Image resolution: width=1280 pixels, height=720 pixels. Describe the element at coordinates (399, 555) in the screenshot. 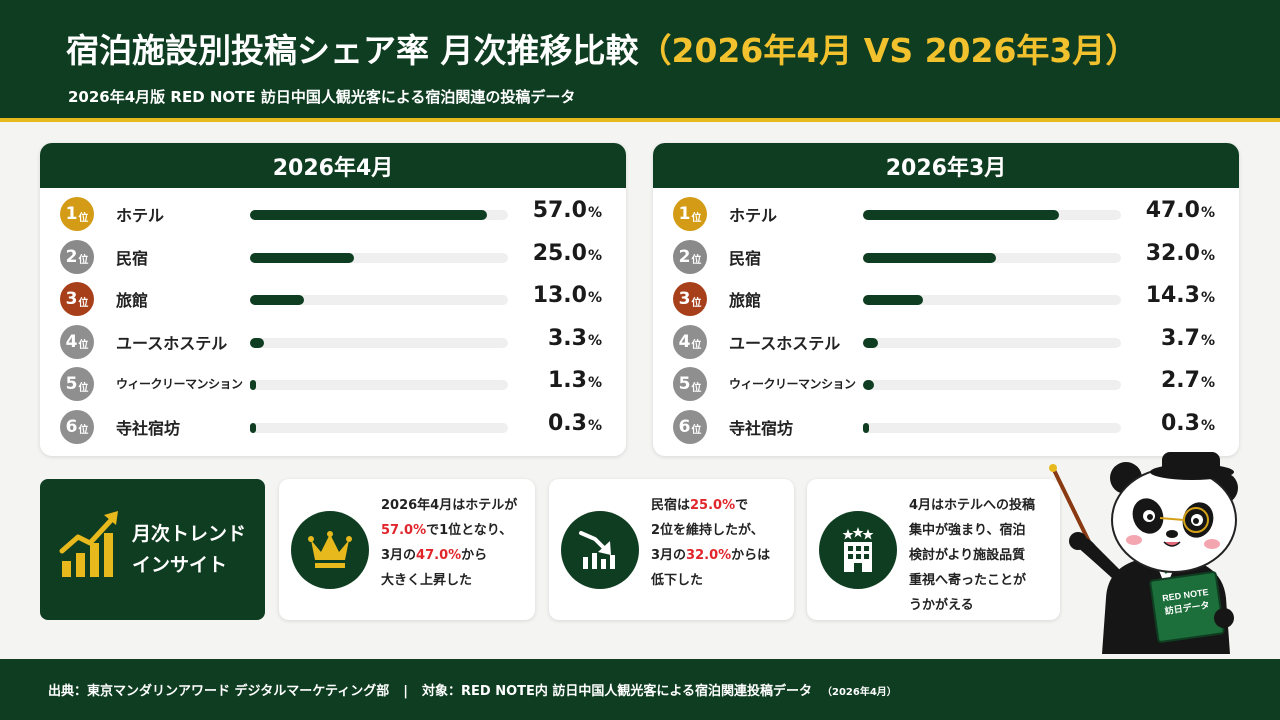

I see `card1-line3a: 3月の` at that location.